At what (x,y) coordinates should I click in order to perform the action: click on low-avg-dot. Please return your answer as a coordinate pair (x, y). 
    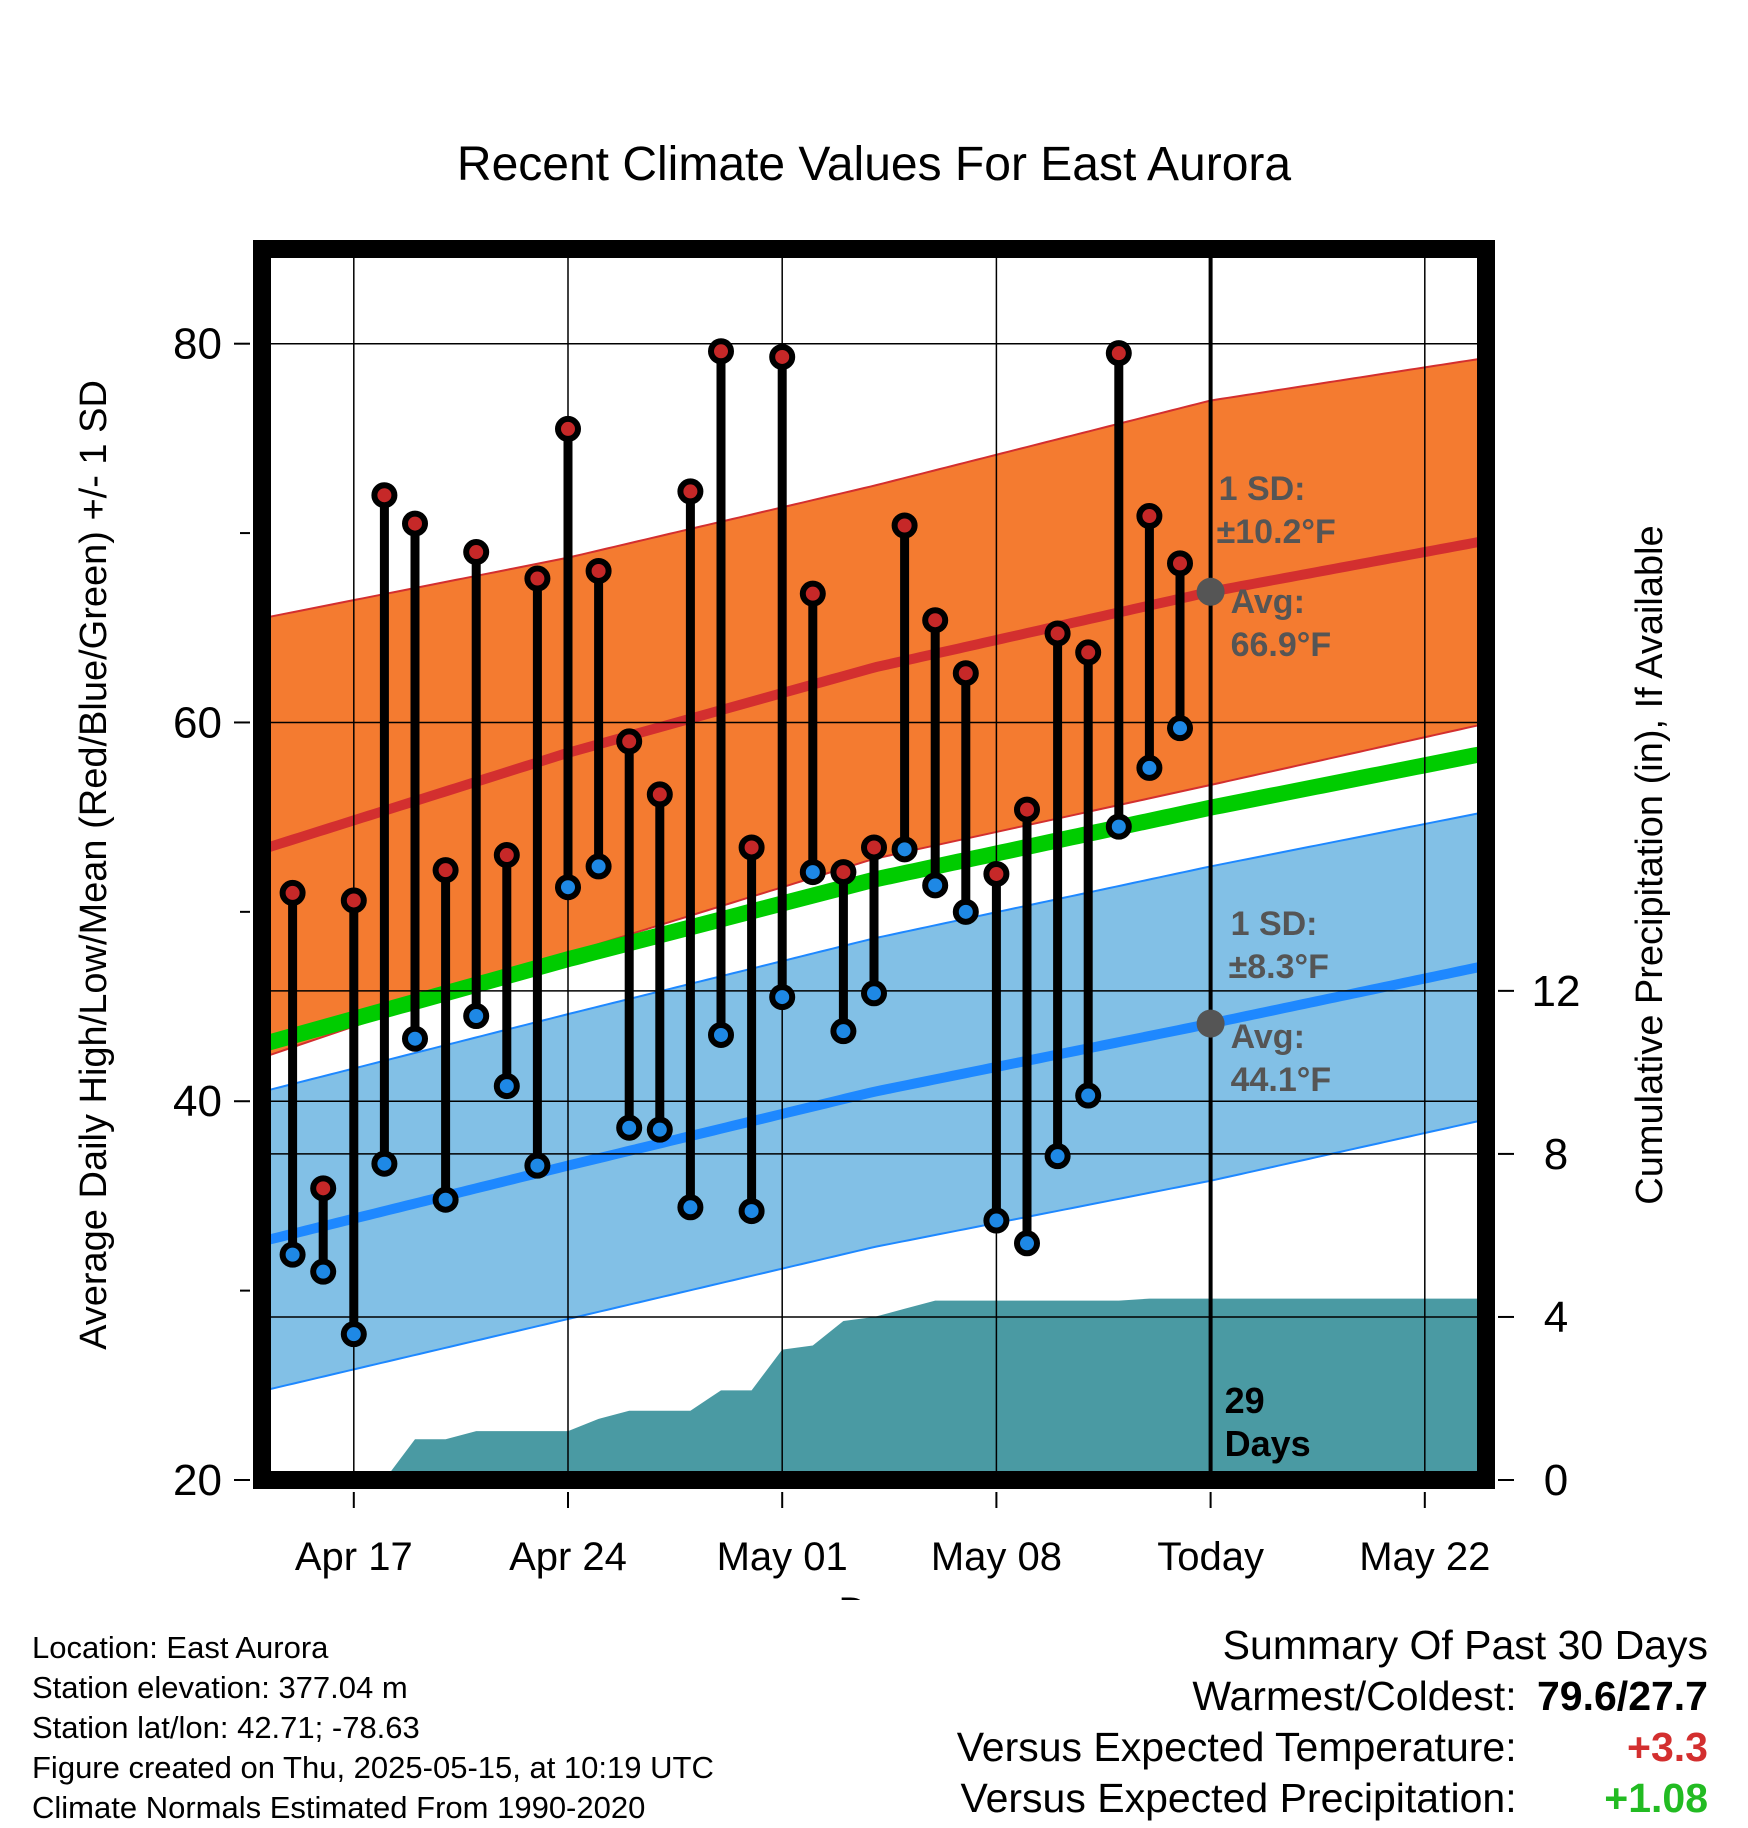
    Looking at the image, I should click on (1210, 1023).